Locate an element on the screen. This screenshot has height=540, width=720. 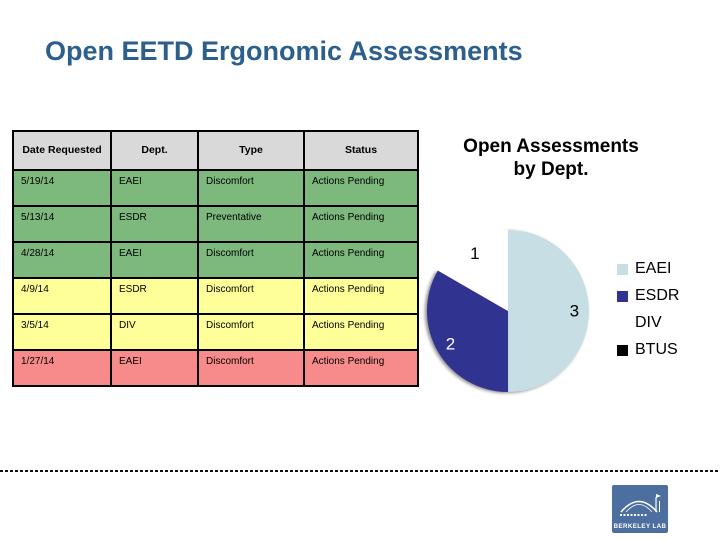
pie-chart: 3 2 1 is located at coordinates (507, 311).